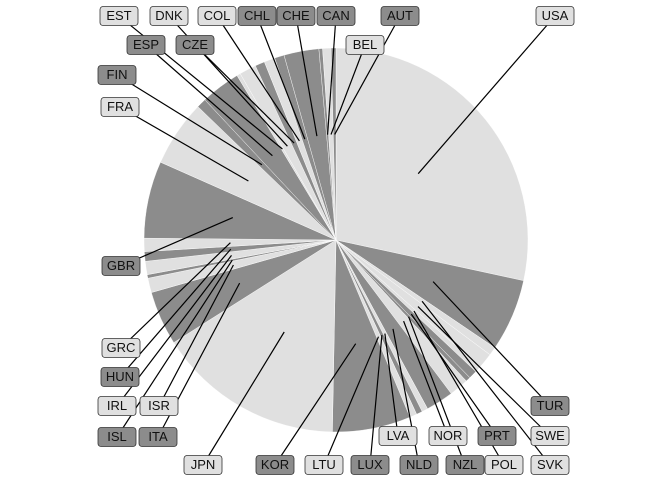 The image size is (672, 480). I want to click on slice-label-text: BEL, so click(365, 44).